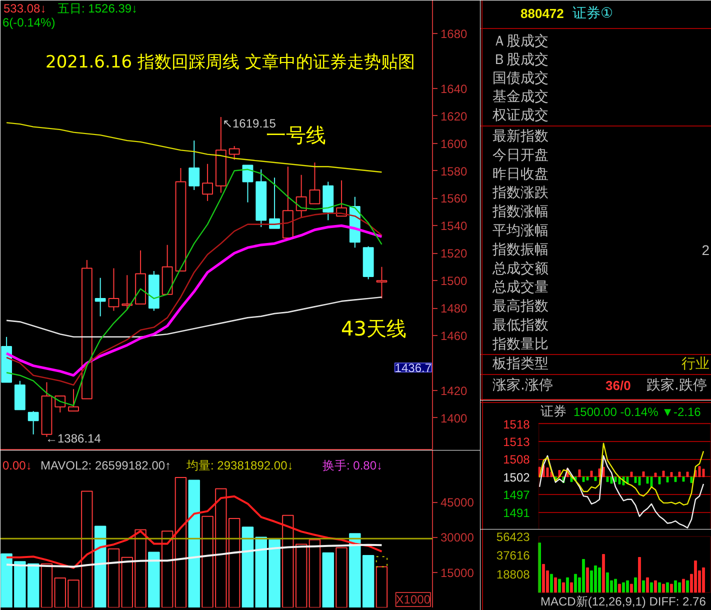 The height and width of the screenshot is (610, 711). Describe the element at coordinates (520, 268) in the screenshot. I see `text: 总成交额` at that location.